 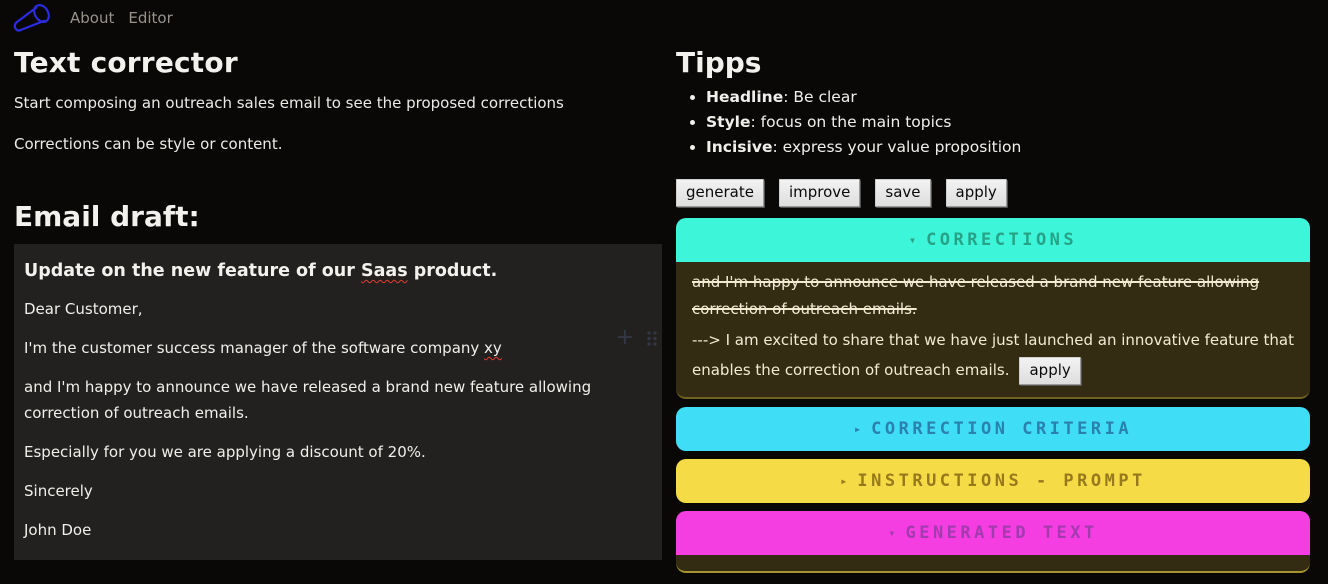 What do you see at coordinates (993, 564) in the screenshot?
I see `generated-text-content` at bounding box center [993, 564].